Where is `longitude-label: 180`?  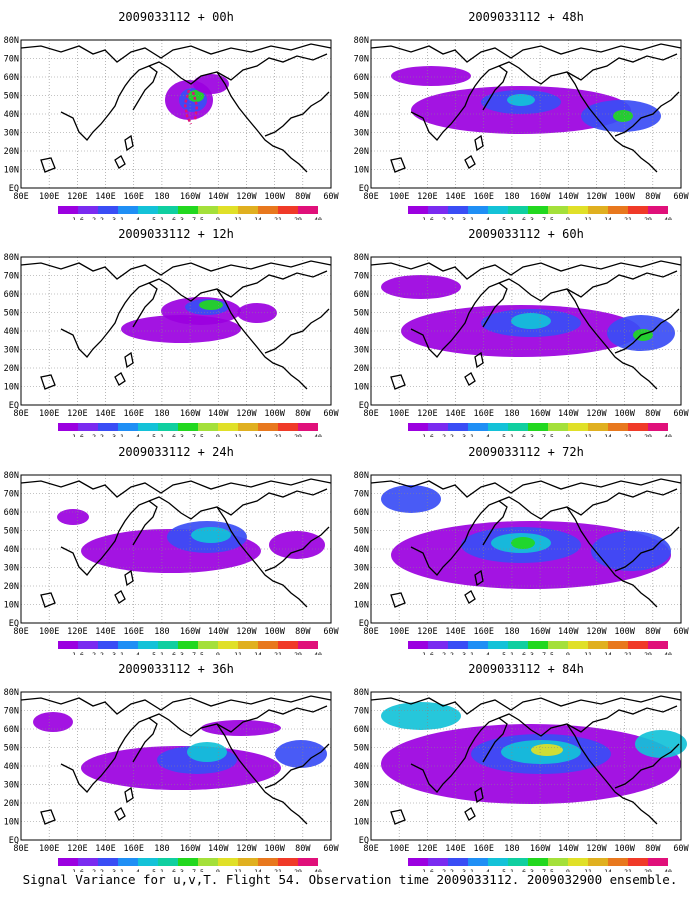 longitude-label: 180 is located at coordinates (161, 414).